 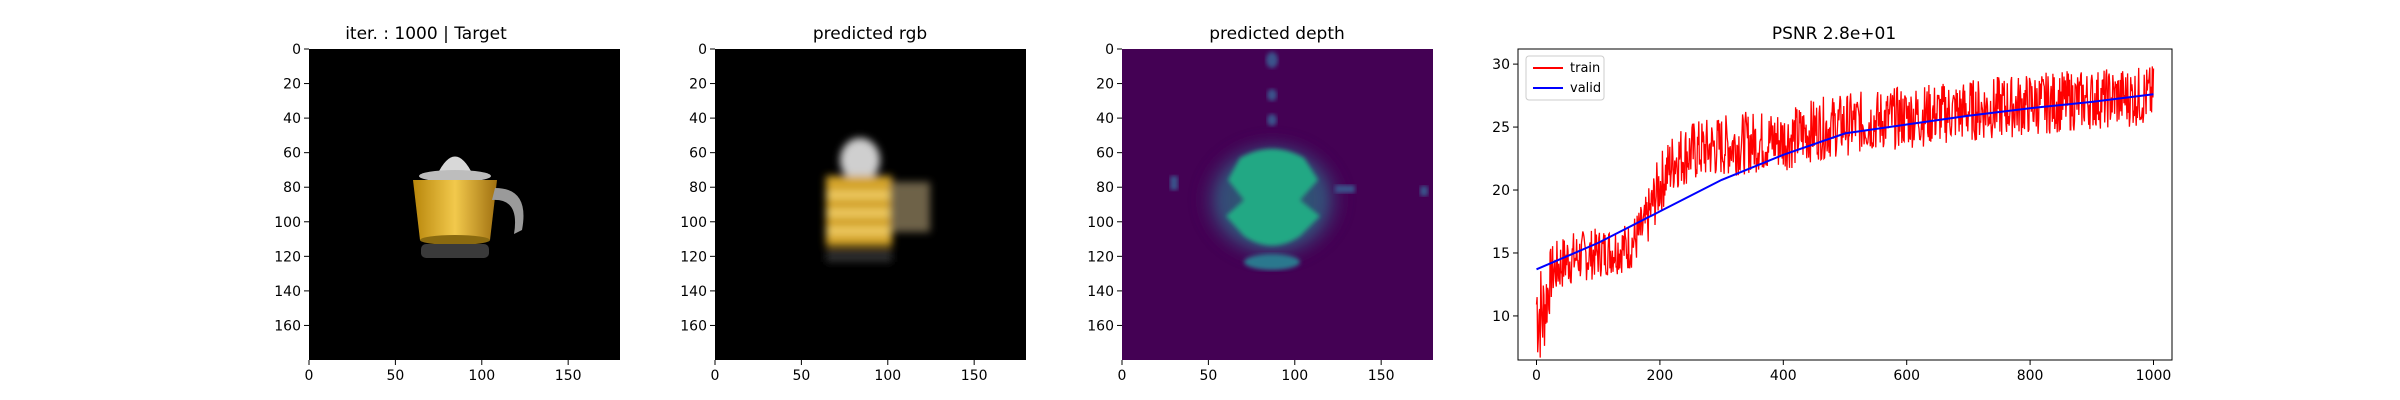 What do you see at coordinates (1501, 254) in the screenshot?
I see `chart-y-tick-label: 15` at bounding box center [1501, 254].